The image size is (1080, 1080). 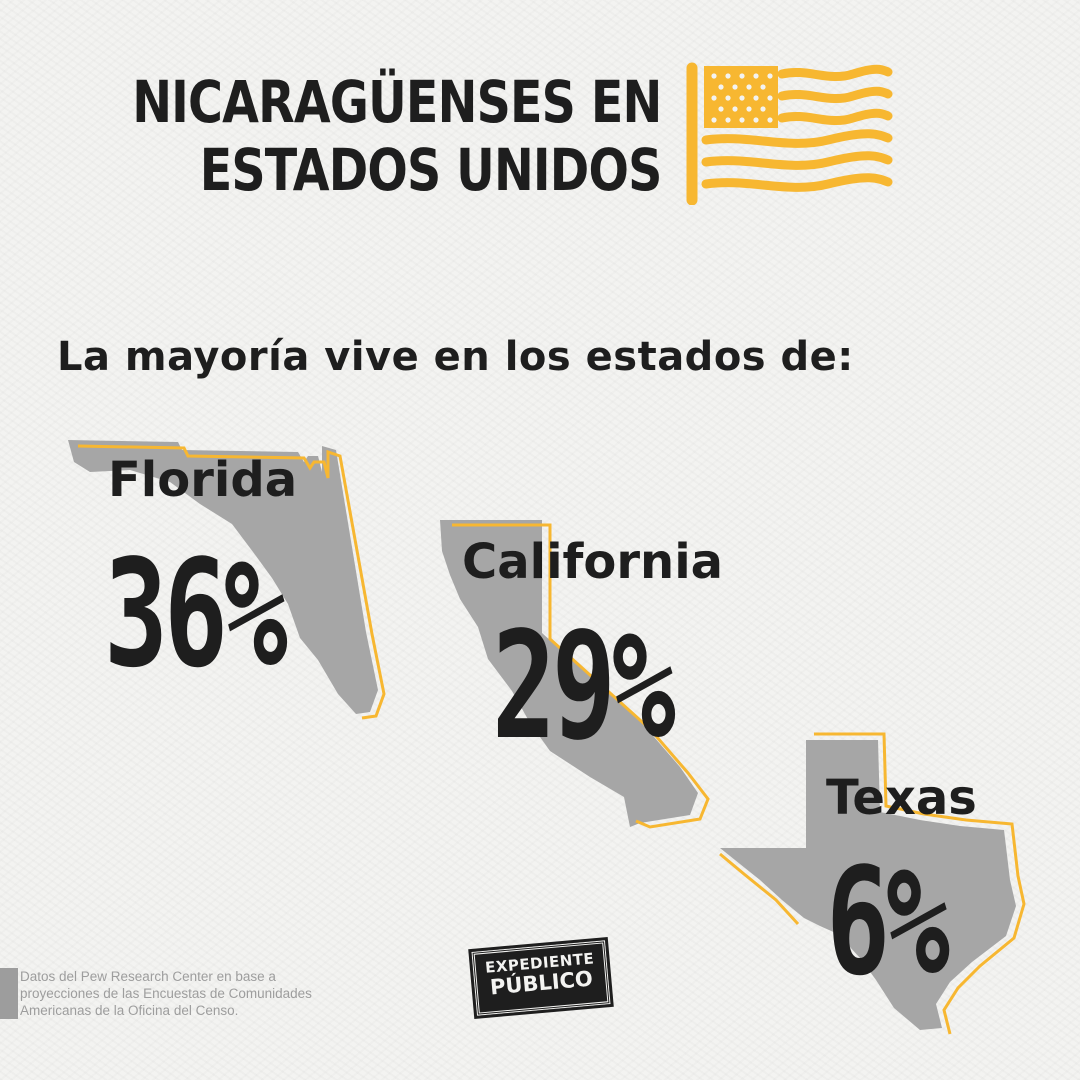 I want to click on page-title: NICARAGÜENSES EN ESTADOS UNIDOS, so click(x=397, y=136).